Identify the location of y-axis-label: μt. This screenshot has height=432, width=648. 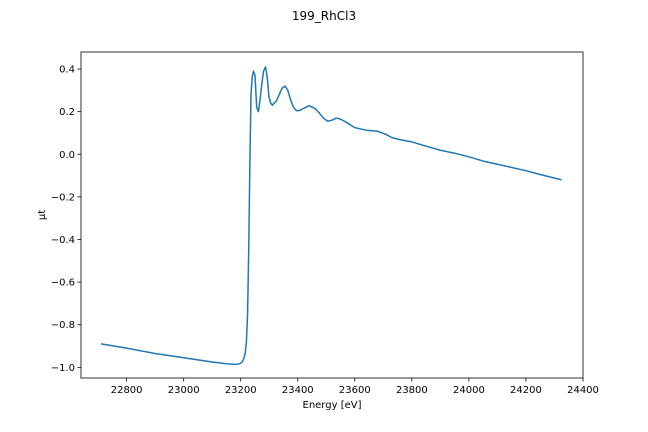
(42, 215).